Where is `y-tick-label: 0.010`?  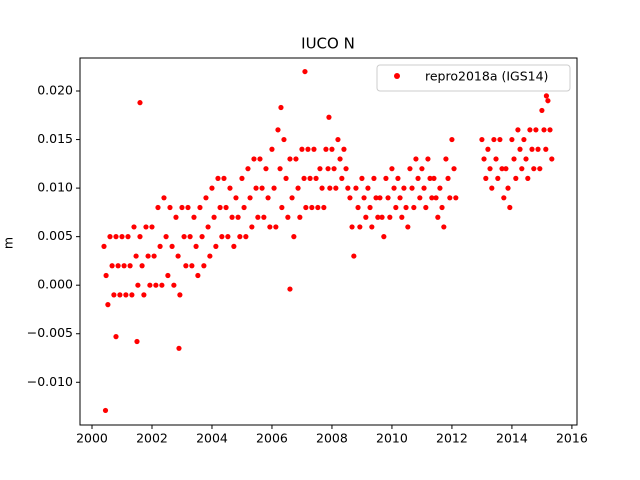 y-tick-label: 0.010 is located at coordinates (55, 187).